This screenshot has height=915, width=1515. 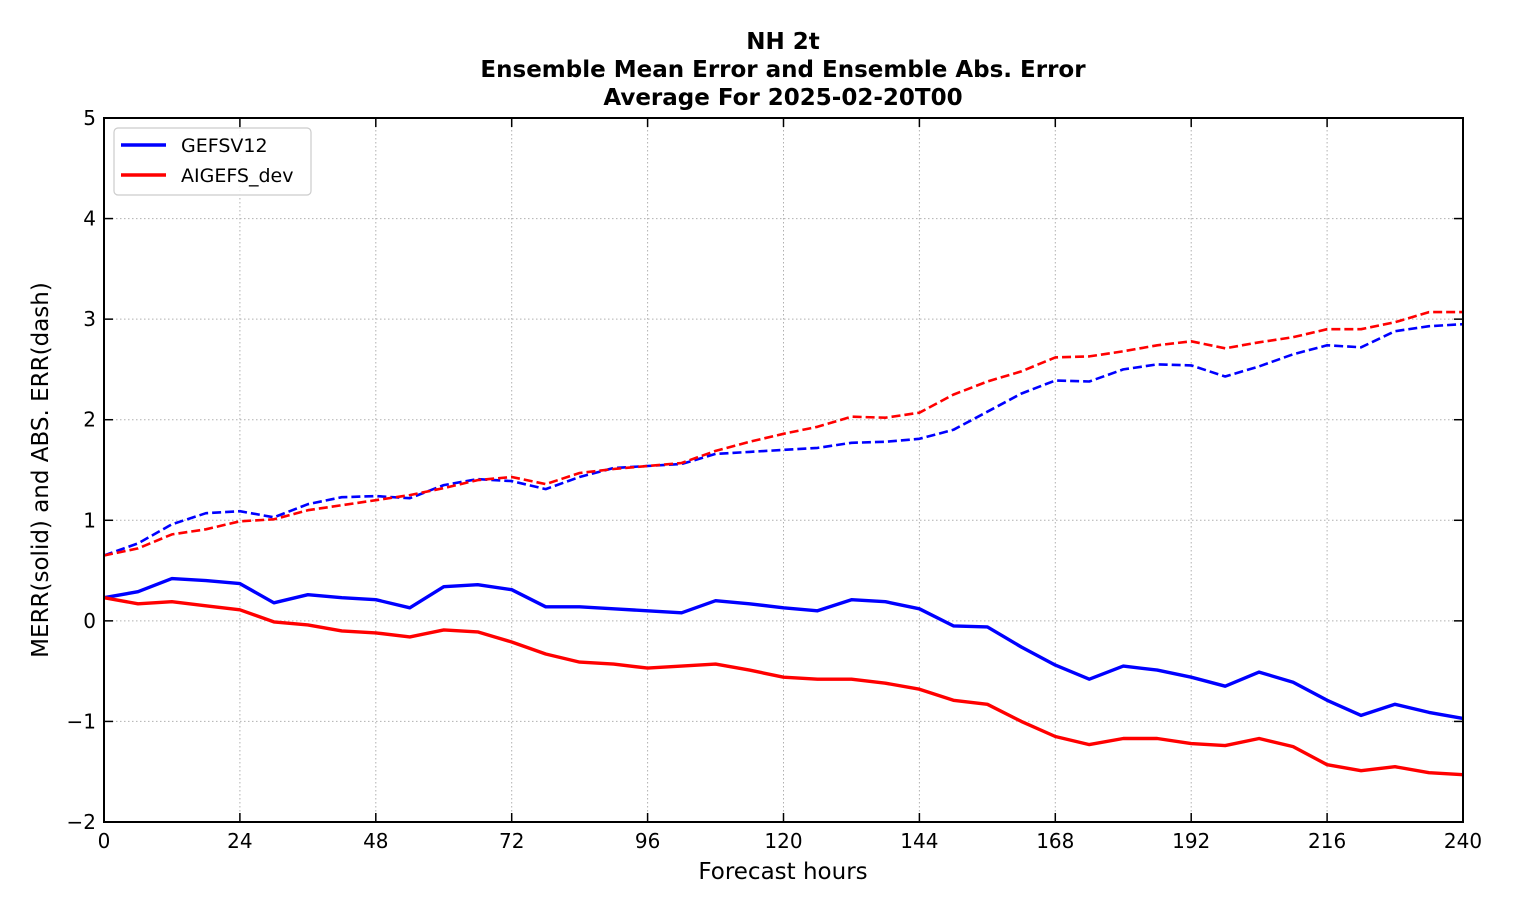 What do you see at coordinates (919, 841) in the screenshot?
I see `x-tick-label: 144` at bounding box center [919, 841].